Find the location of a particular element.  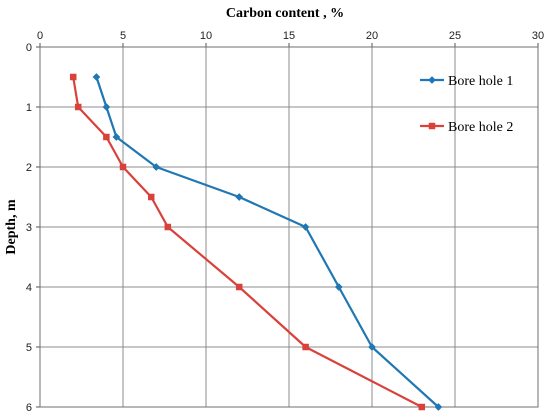

legend-label: Bore hole 2 is located at coordinates (480, 127).